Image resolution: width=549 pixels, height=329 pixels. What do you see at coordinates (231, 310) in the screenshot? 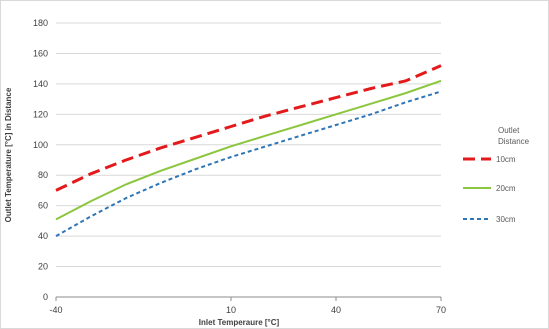
I see `x-tick-label: 10` at bounding box center [231, 310].